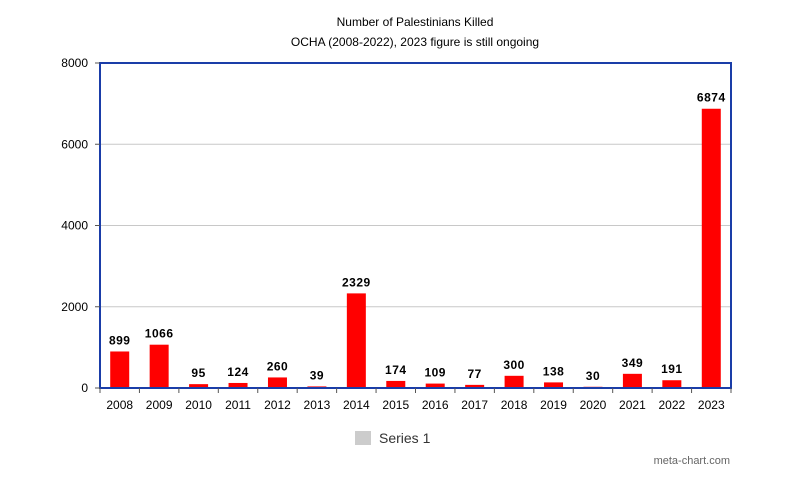  Describe the element at coordinates (74, 307) in the screenshot. I see `y-tick-label: 2000` at that location.